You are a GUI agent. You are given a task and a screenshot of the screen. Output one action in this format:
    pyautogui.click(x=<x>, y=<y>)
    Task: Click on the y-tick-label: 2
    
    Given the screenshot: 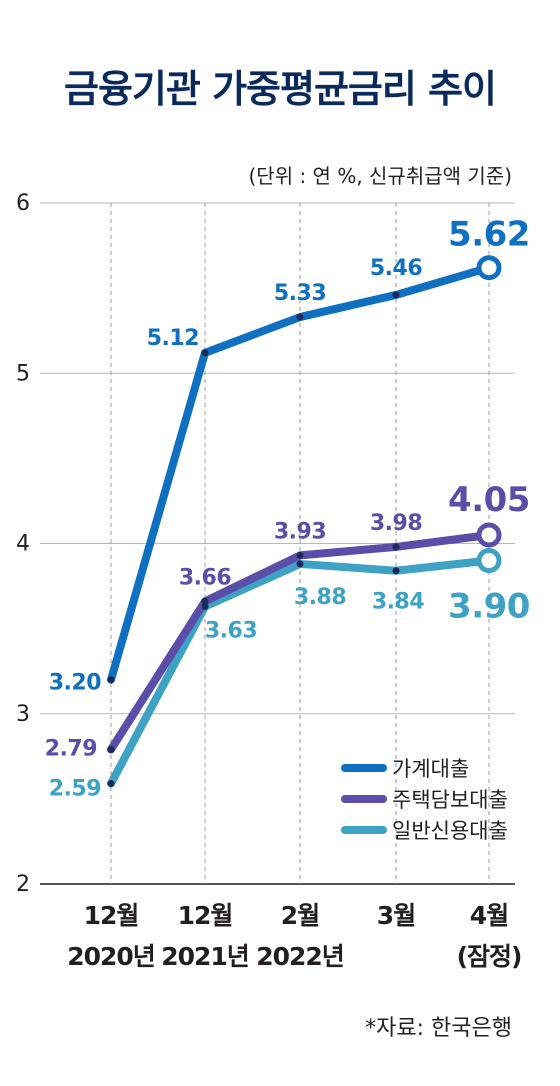 What is the action you would take?
    pyautogui.click(x=23, y=884)
    